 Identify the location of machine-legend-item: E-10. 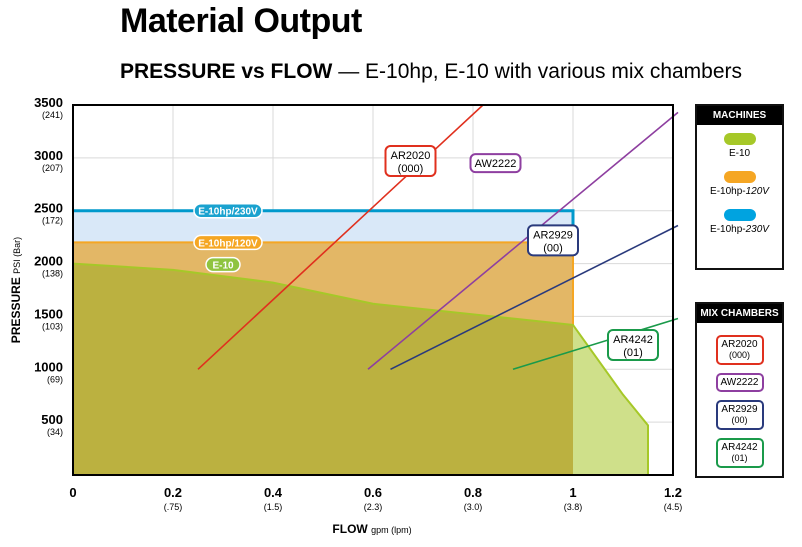
(739, 146).